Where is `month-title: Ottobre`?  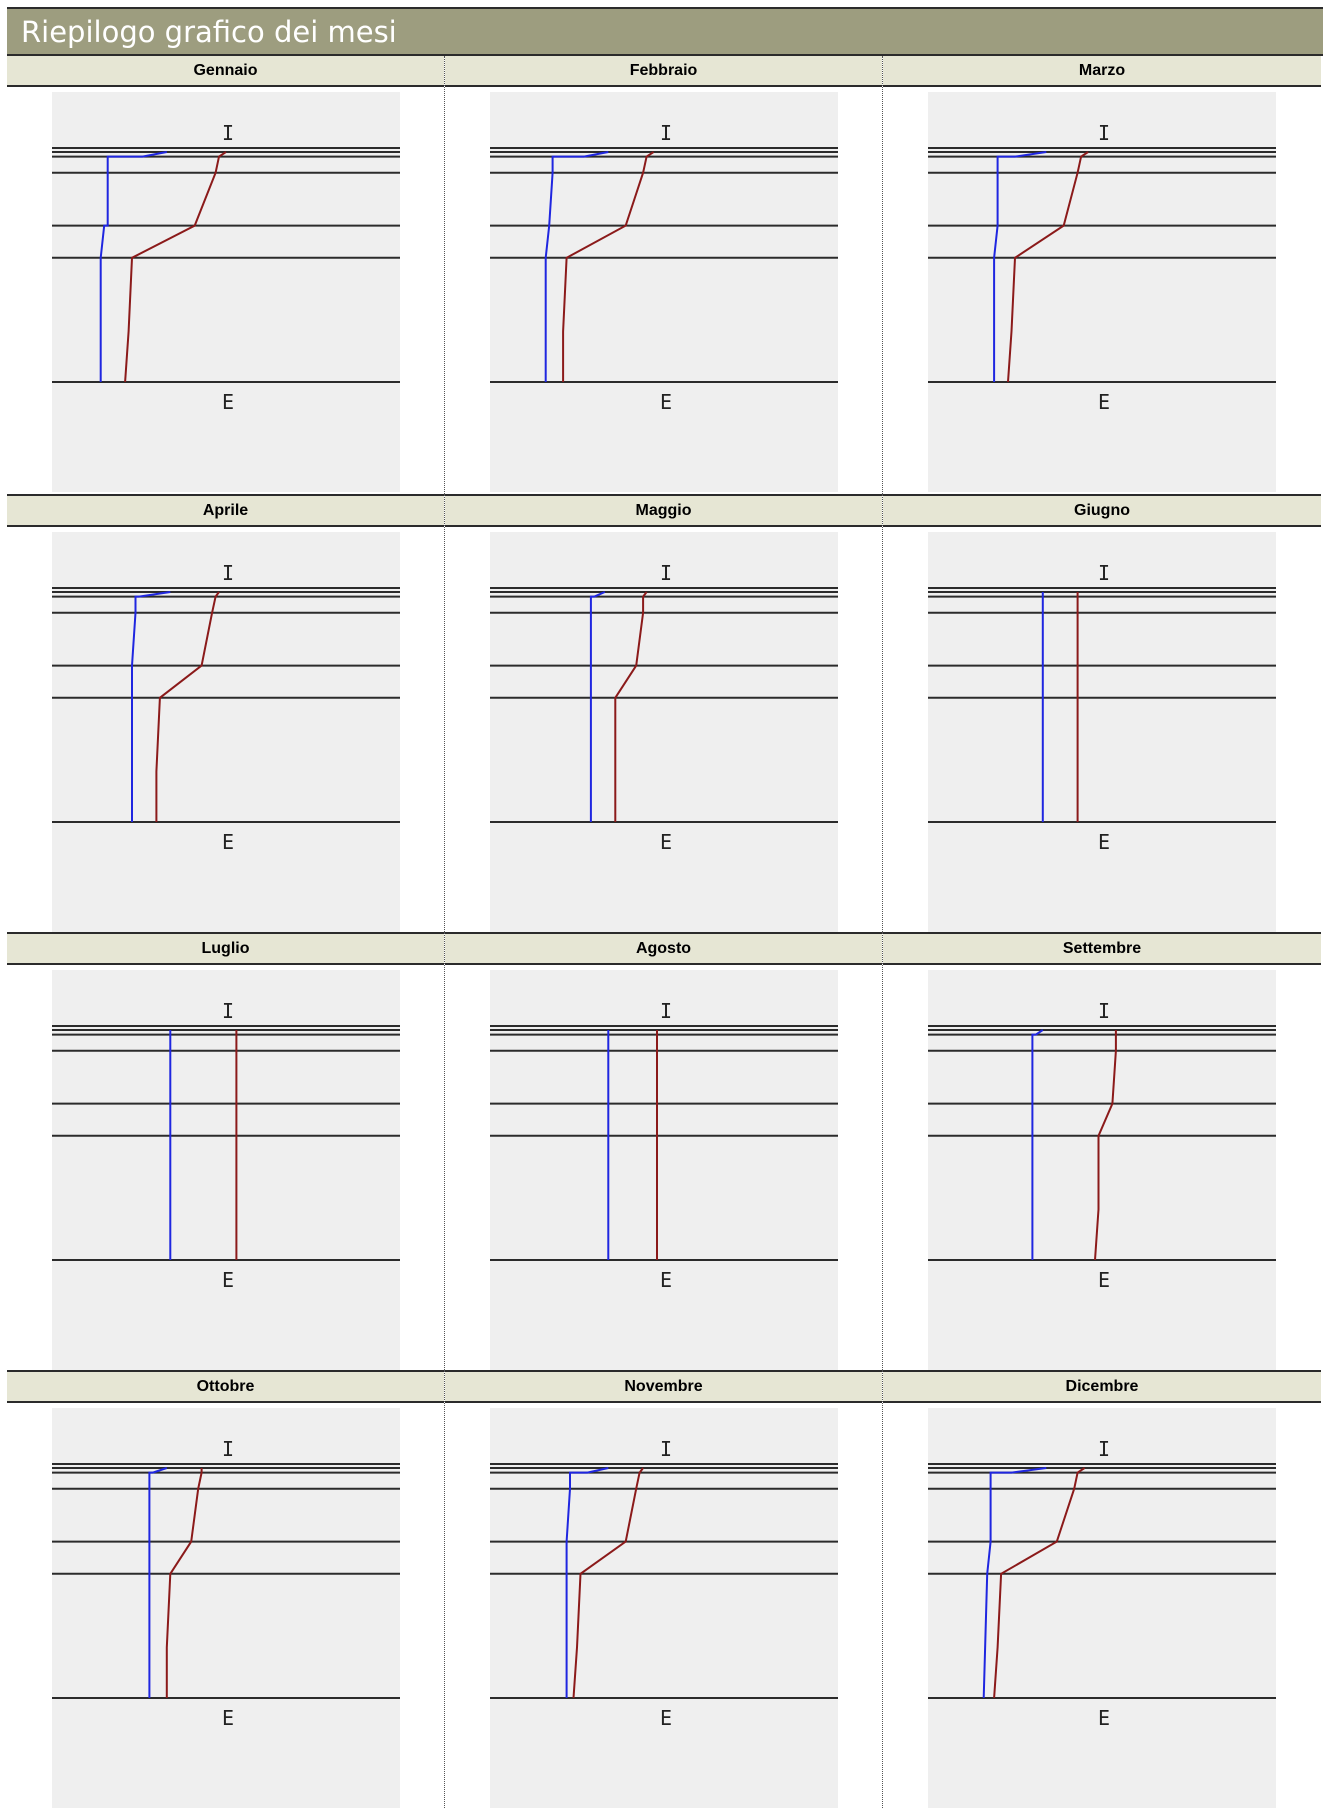
month-title: Ottobre is located at coordinates (225, 1386).